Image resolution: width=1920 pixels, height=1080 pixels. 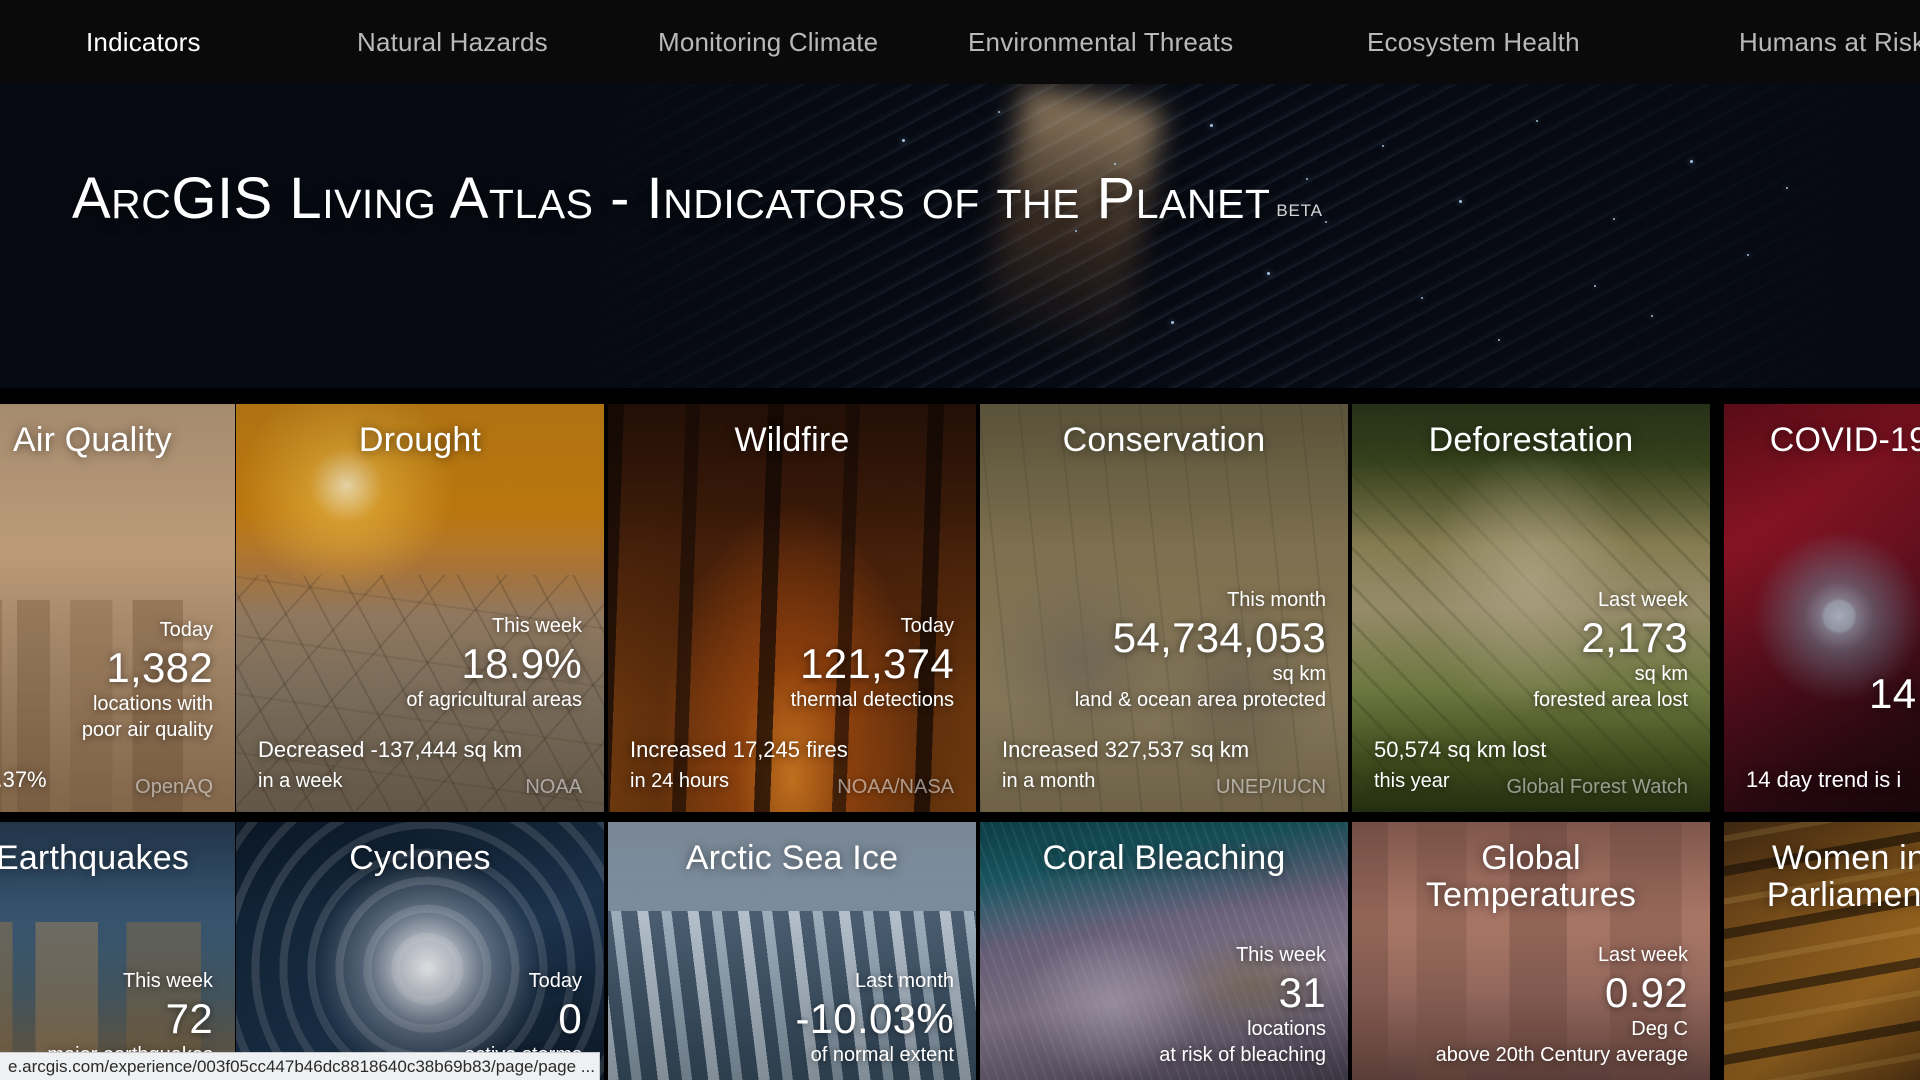 What do you see at coordinates (904, 980) in the screenshot?
I see `card-period-arctic-sea-ice: Last month` at bounding box center [904, 980].